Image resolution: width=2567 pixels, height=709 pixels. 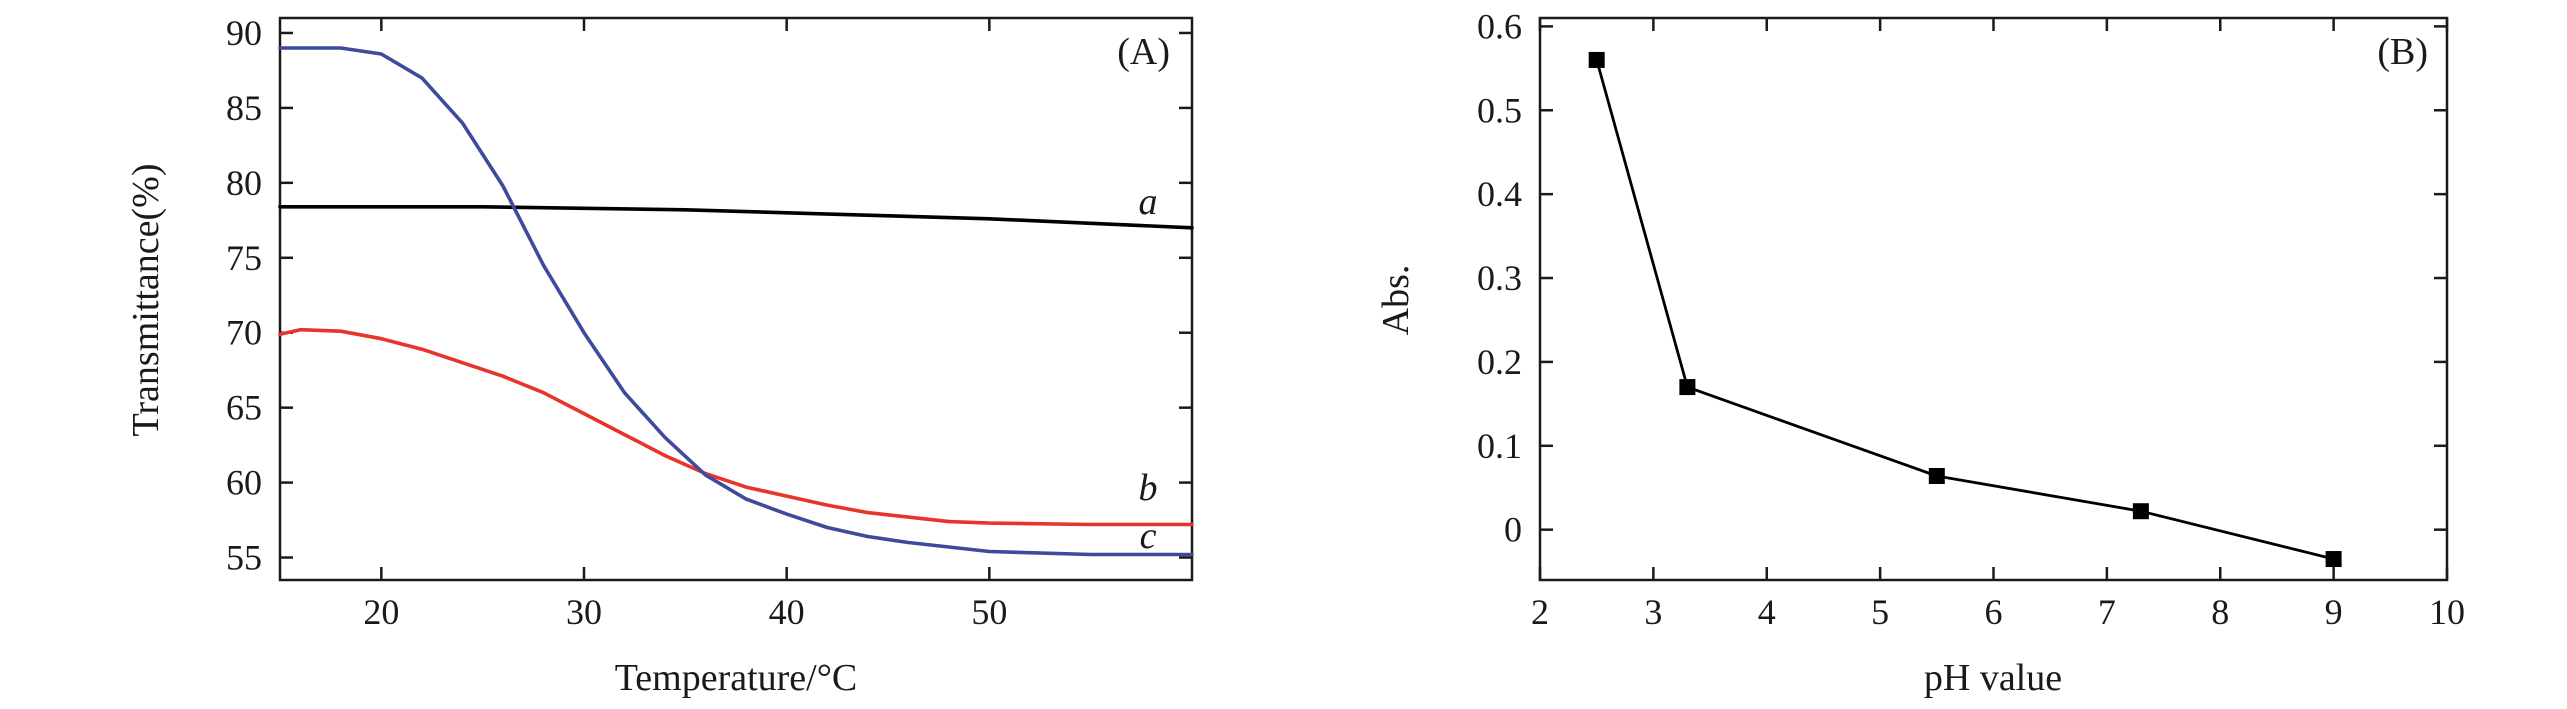 I want to click on panel-b-y-tick-label: 0.2, so click(x=1499, y=362).